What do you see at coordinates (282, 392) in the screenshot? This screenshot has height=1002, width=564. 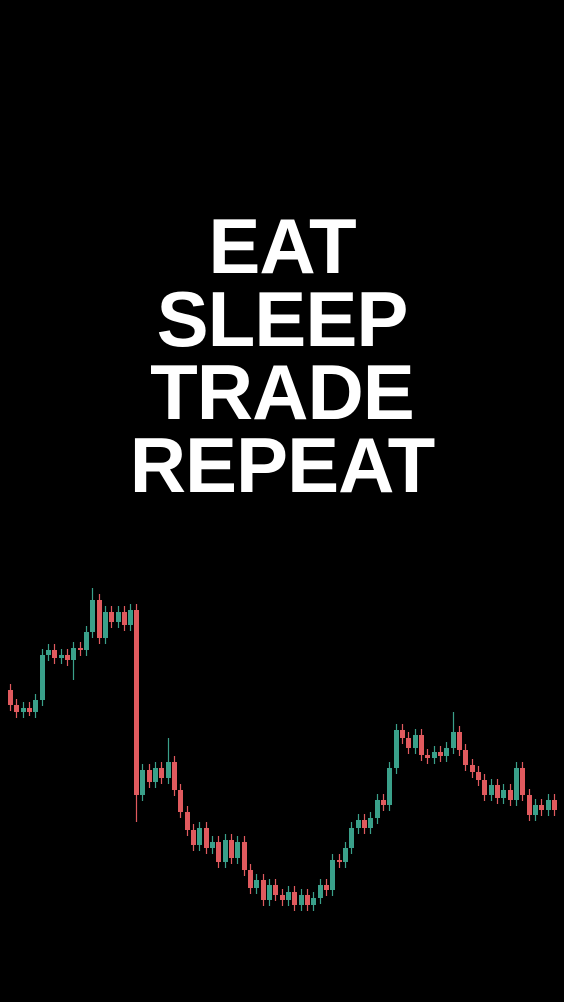 I see `headline-line: TRADE` at bounding box center [282, 392].